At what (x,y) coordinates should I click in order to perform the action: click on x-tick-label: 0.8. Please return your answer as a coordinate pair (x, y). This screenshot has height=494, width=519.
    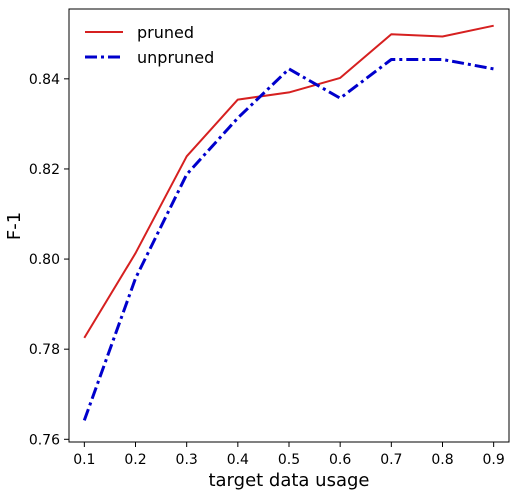
    Looking at the image, I should click on (442, 460).